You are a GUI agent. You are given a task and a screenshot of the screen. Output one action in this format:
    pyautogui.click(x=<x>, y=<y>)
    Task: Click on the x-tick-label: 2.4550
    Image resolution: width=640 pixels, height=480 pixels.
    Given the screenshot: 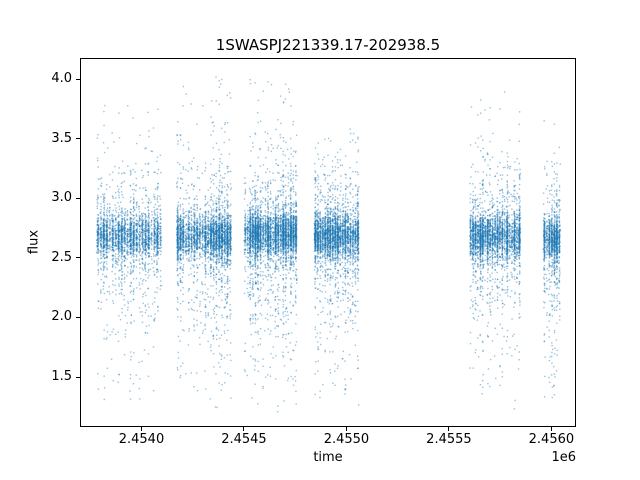 What is the action you would take?
    pyautogui.click(x=346, y=439)
    